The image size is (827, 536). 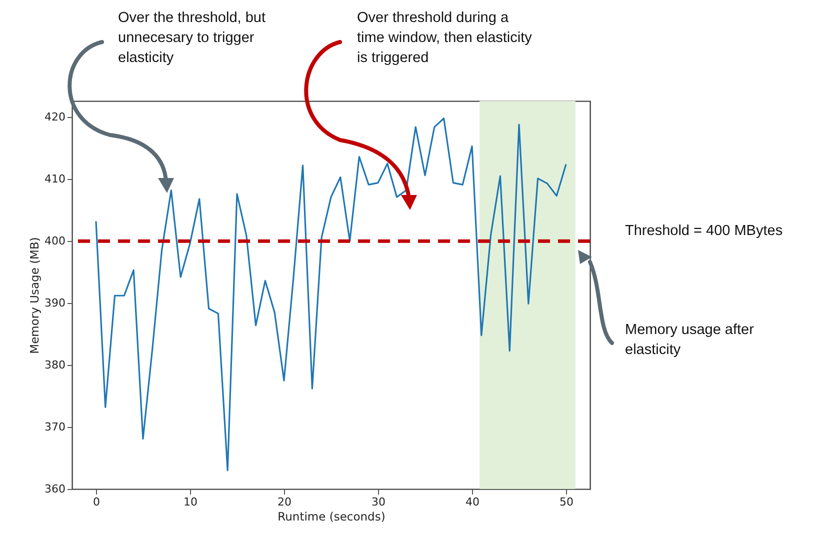 I want to click on text: Memory usage after elasticity, so click(x=690, y=340).